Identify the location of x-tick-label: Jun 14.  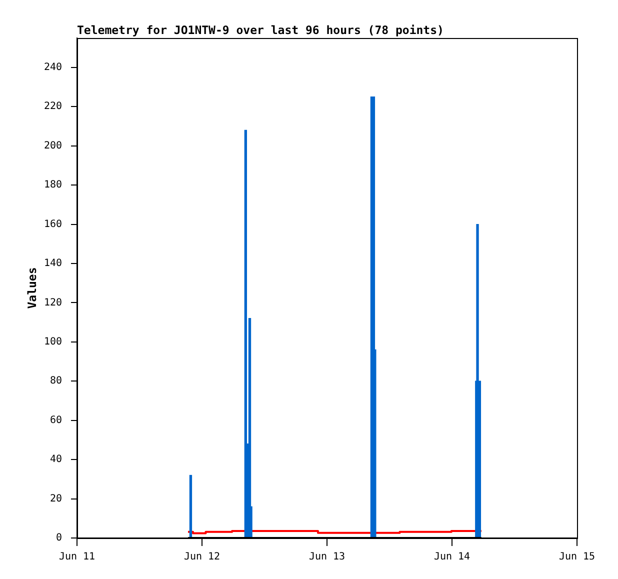
(452, 557).